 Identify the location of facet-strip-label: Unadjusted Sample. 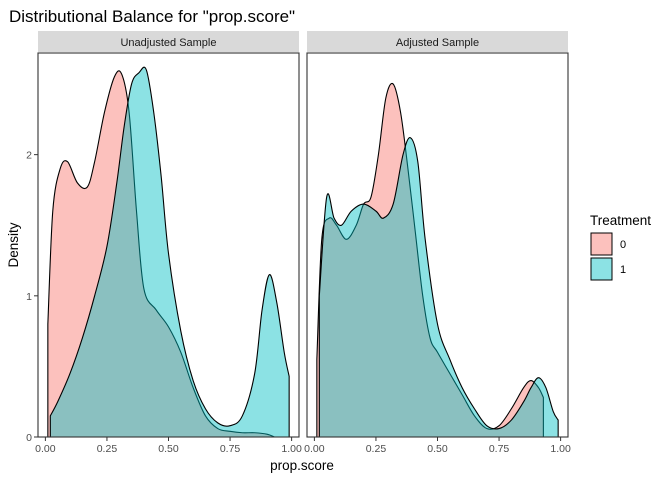
(168, 43).